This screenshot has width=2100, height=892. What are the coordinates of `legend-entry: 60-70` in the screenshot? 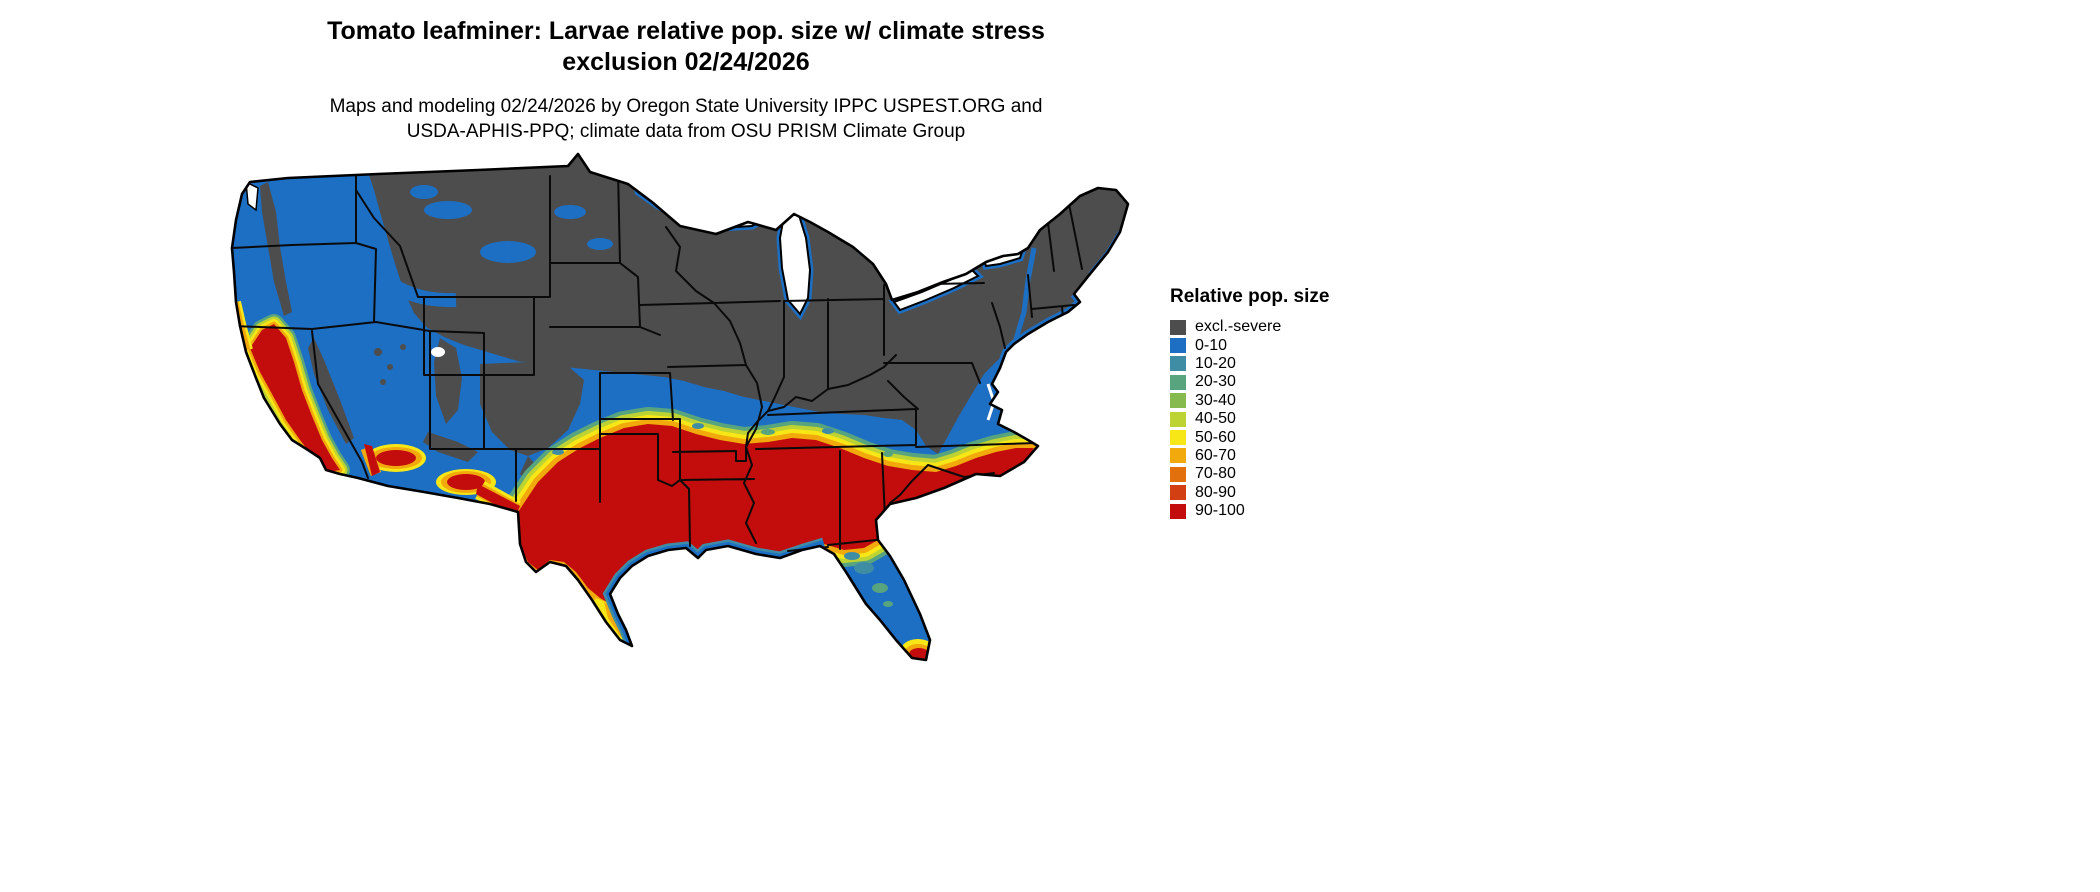 It's located at (1285, 456).